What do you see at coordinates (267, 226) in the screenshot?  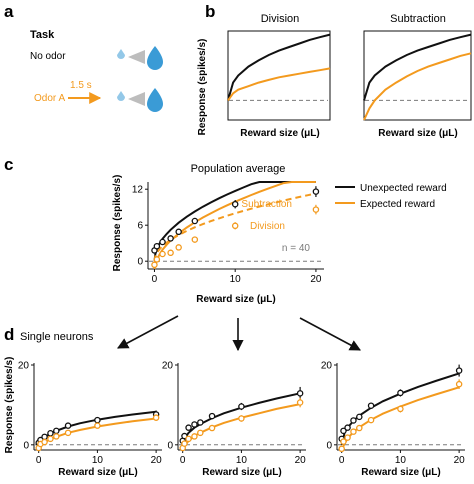 I see `division-annotation: Division` at bounding box center [267, 226].